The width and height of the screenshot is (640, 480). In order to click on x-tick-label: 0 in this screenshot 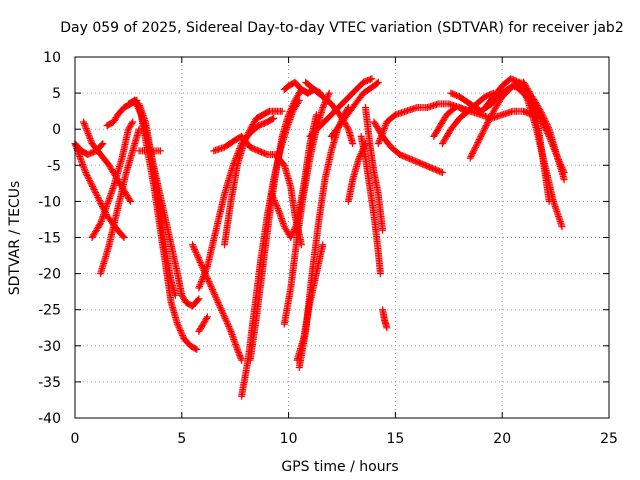, I will do `click(75, 439)`.